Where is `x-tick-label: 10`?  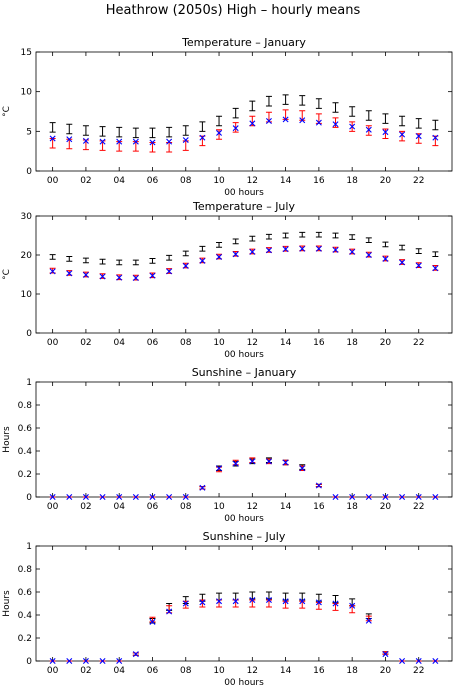 x-tick-label: 10 is located at coordinates (219, 343).